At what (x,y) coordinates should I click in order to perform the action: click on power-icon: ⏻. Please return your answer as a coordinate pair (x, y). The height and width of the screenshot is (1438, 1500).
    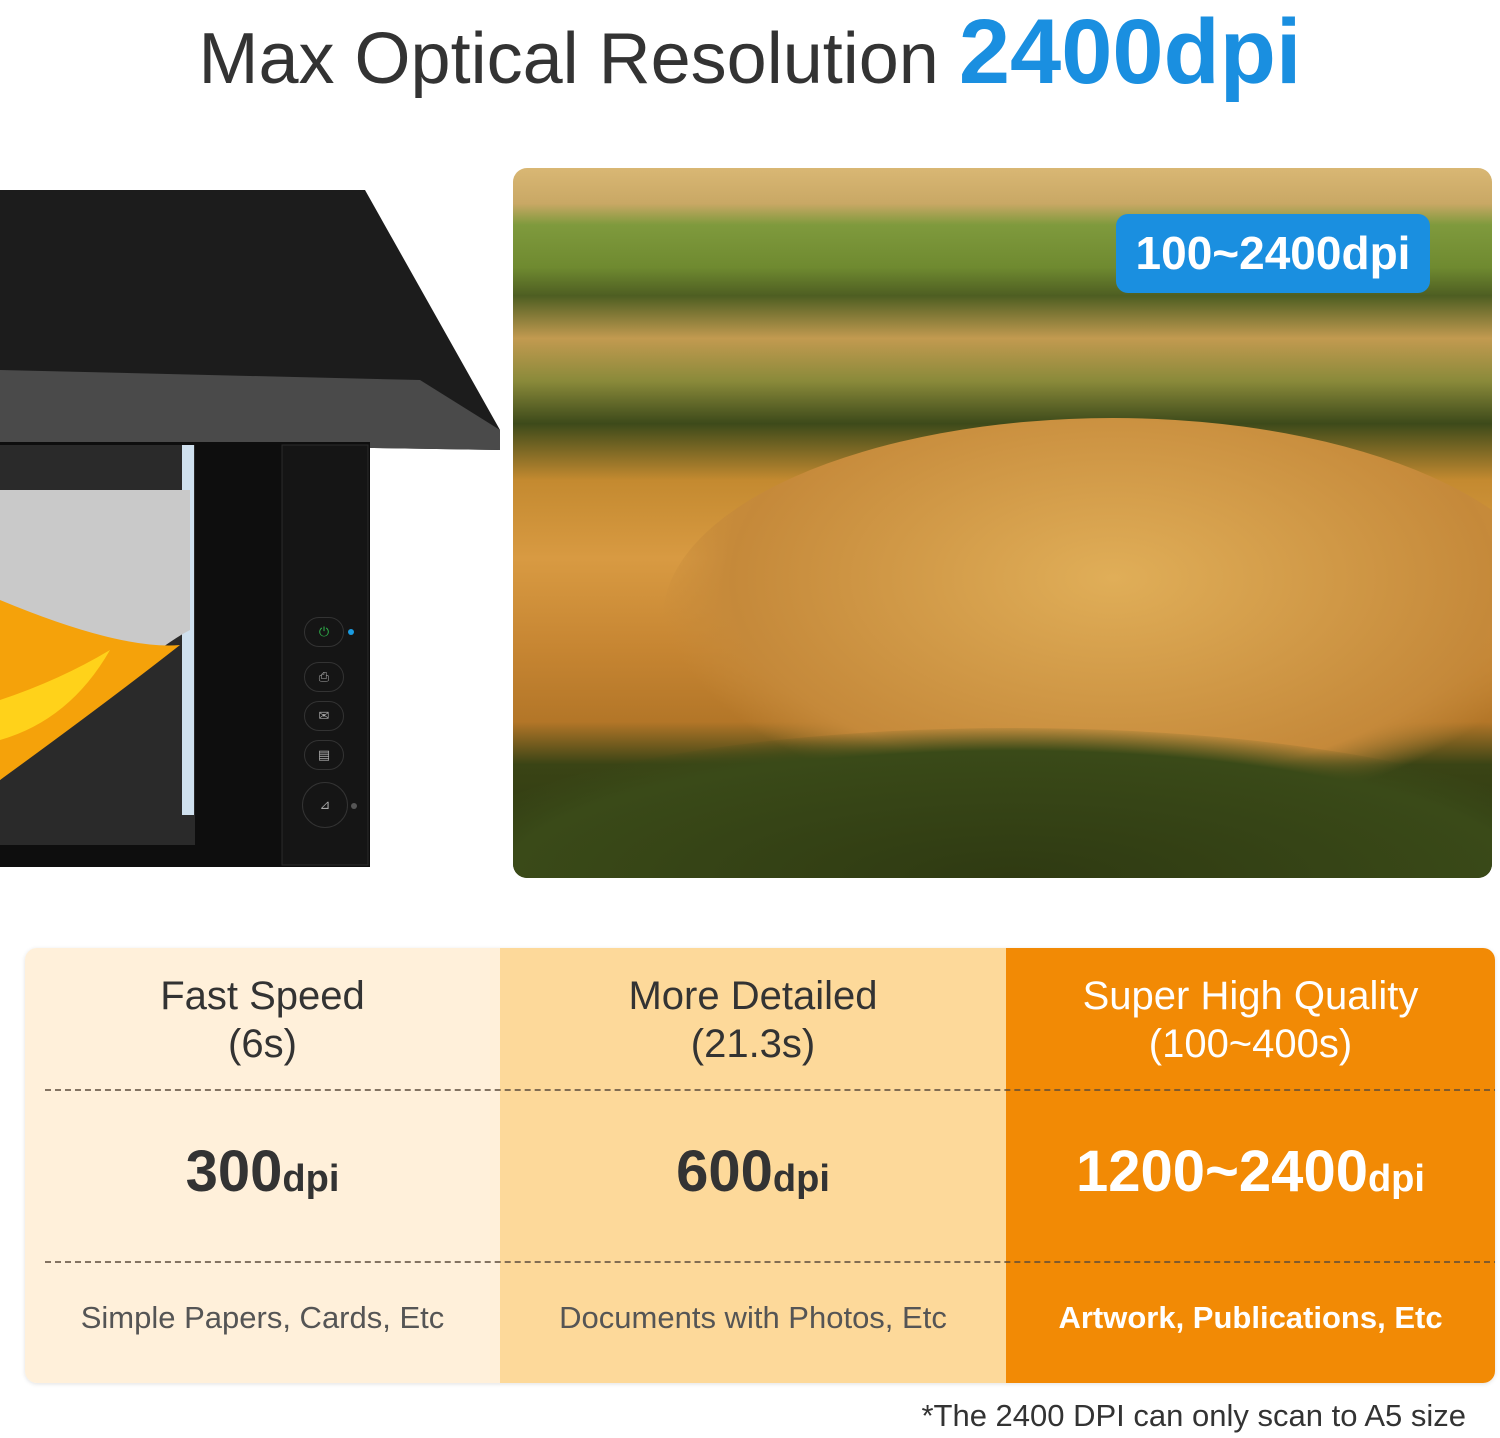
    Looking at the image, I should click on (324, 632).